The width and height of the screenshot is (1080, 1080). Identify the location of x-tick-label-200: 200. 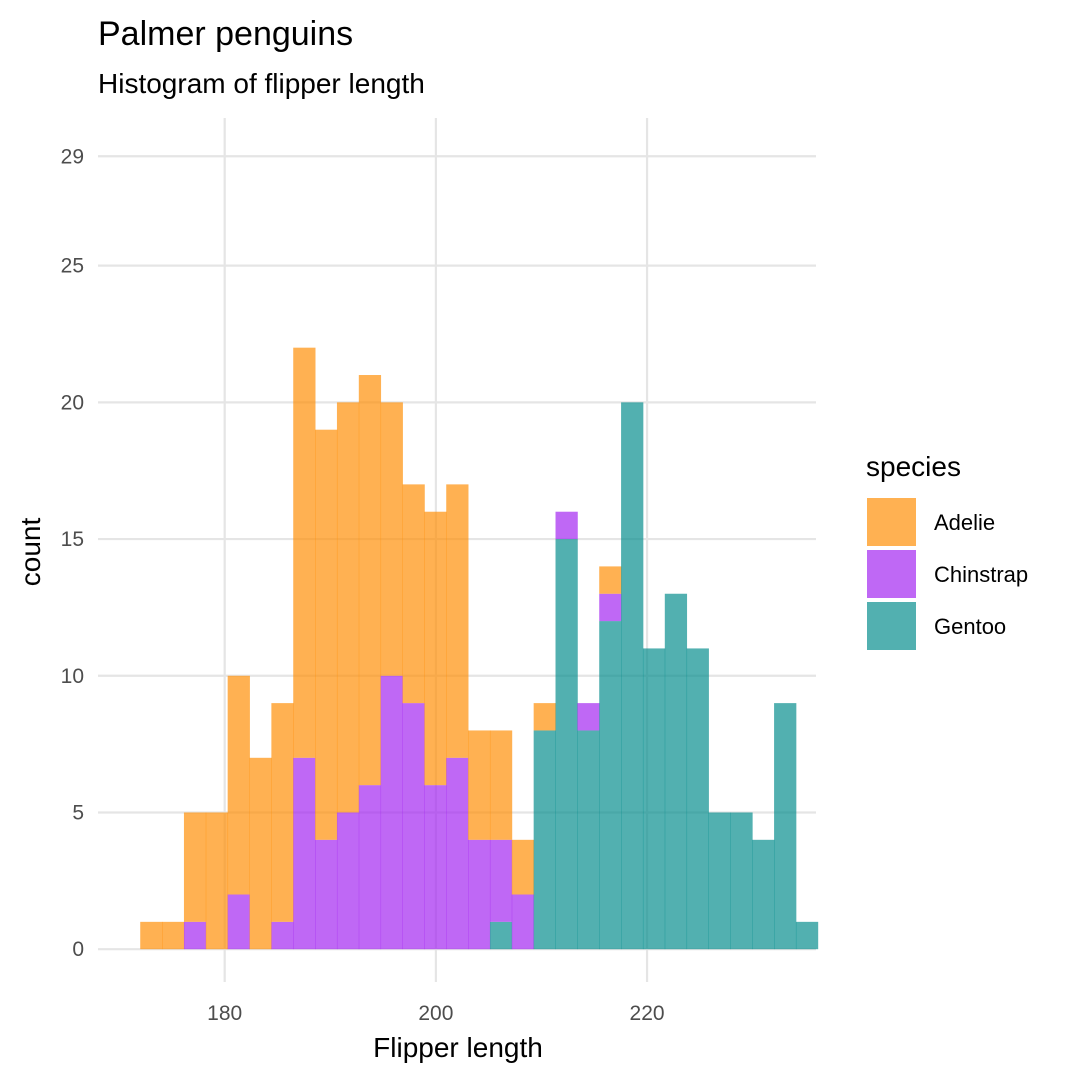
(435, 1013).